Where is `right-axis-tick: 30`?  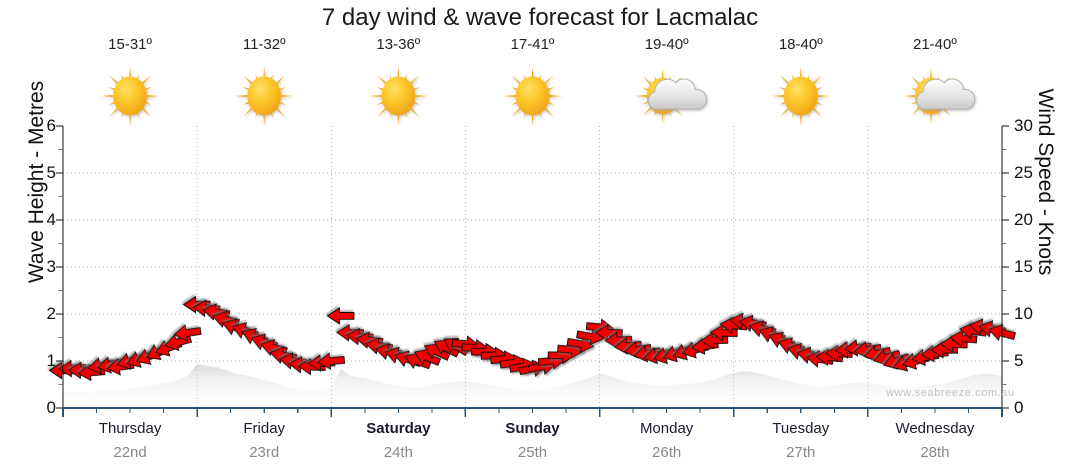 right-axis-tick: 30 is located at coordinates (1023, 125).